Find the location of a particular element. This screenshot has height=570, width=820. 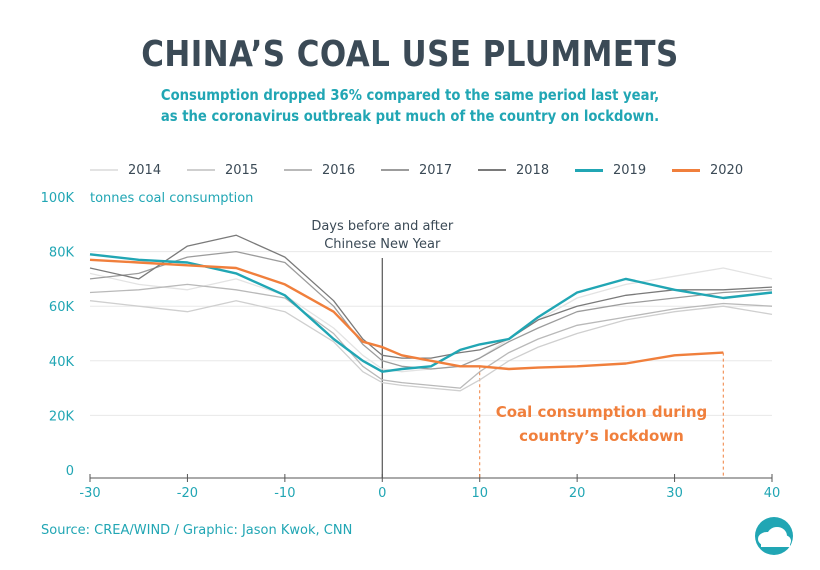

lockdown-label-line-1: Coal consumption during is located at coordinates (602, 412).